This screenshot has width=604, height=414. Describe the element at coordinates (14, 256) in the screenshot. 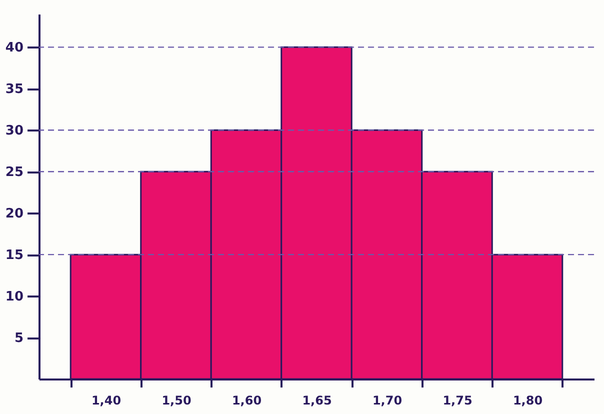

I see `y-tick-label: 15` at that location.